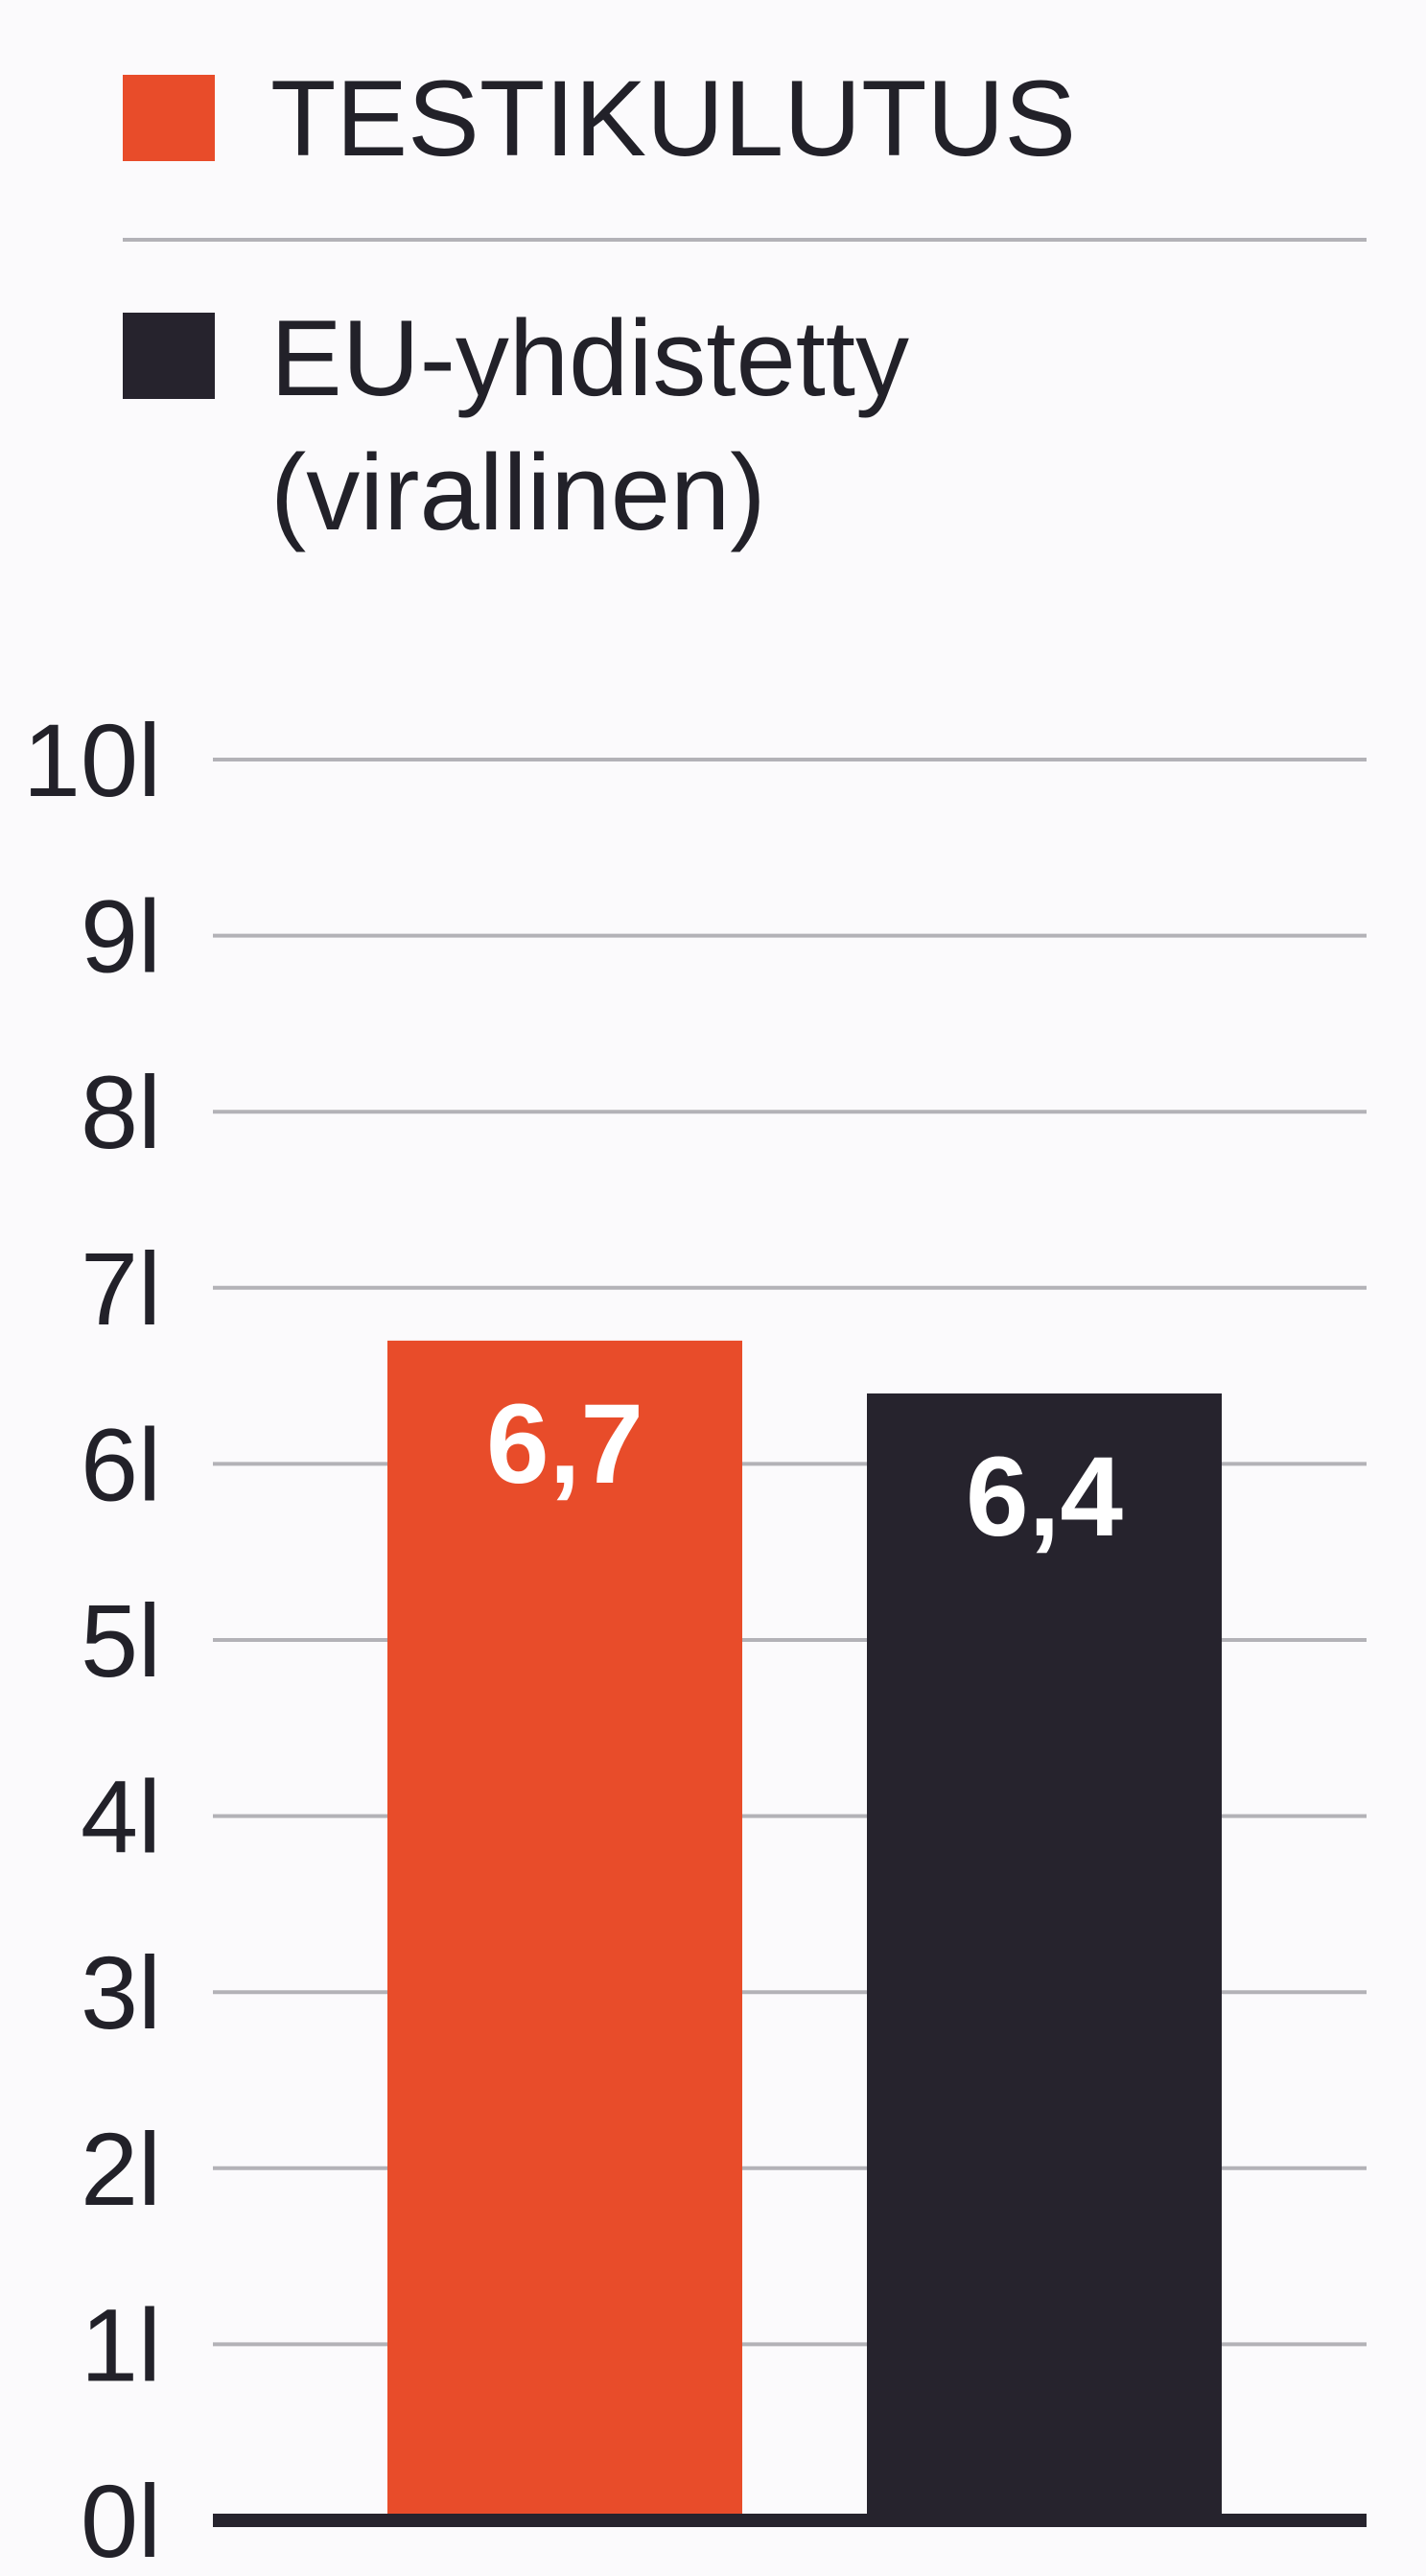 Image resolution: width=1426 pixels, height=2576 pixels. Describe the element at coordinates (564, 1930) in the screenshot. I see `bar-testikulutus` at that location.